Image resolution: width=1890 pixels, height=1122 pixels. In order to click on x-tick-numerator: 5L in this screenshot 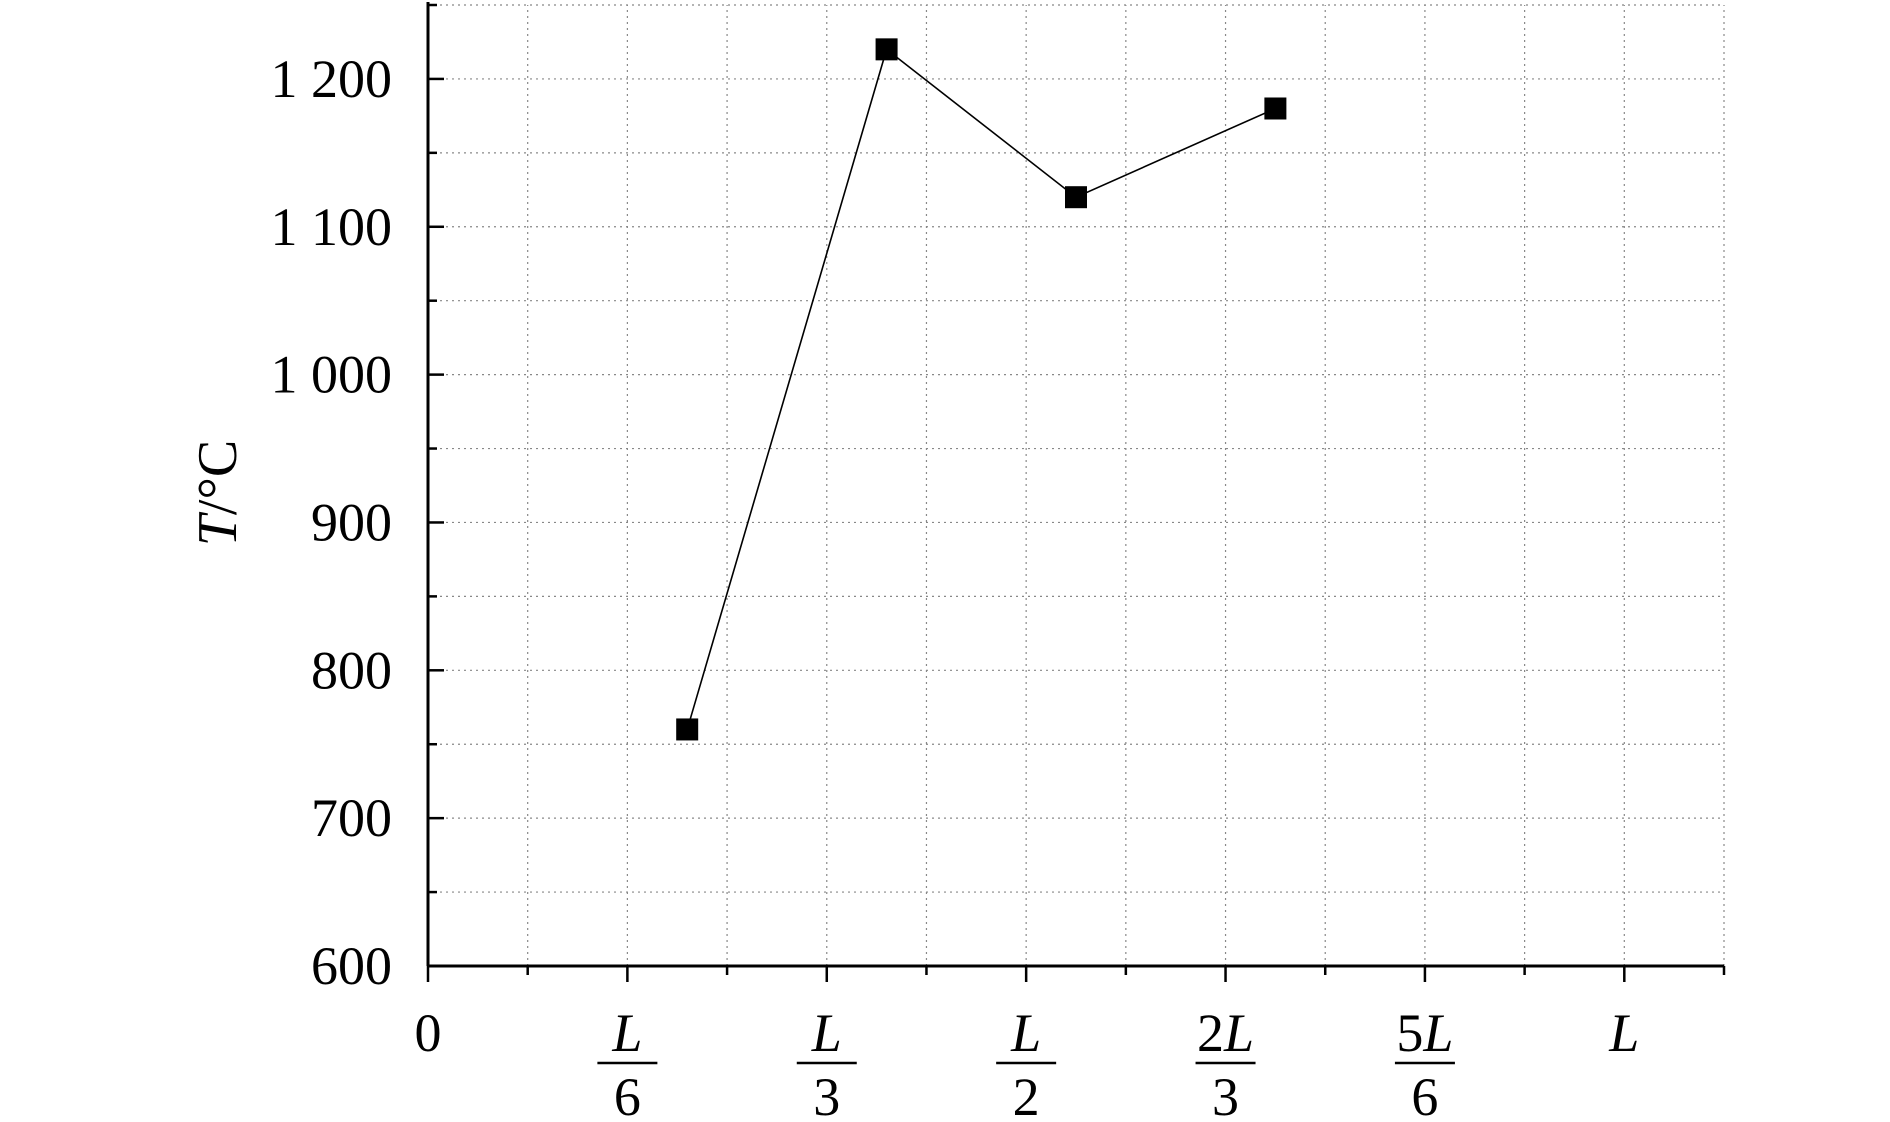, I will do `click(1424, 1033)`.